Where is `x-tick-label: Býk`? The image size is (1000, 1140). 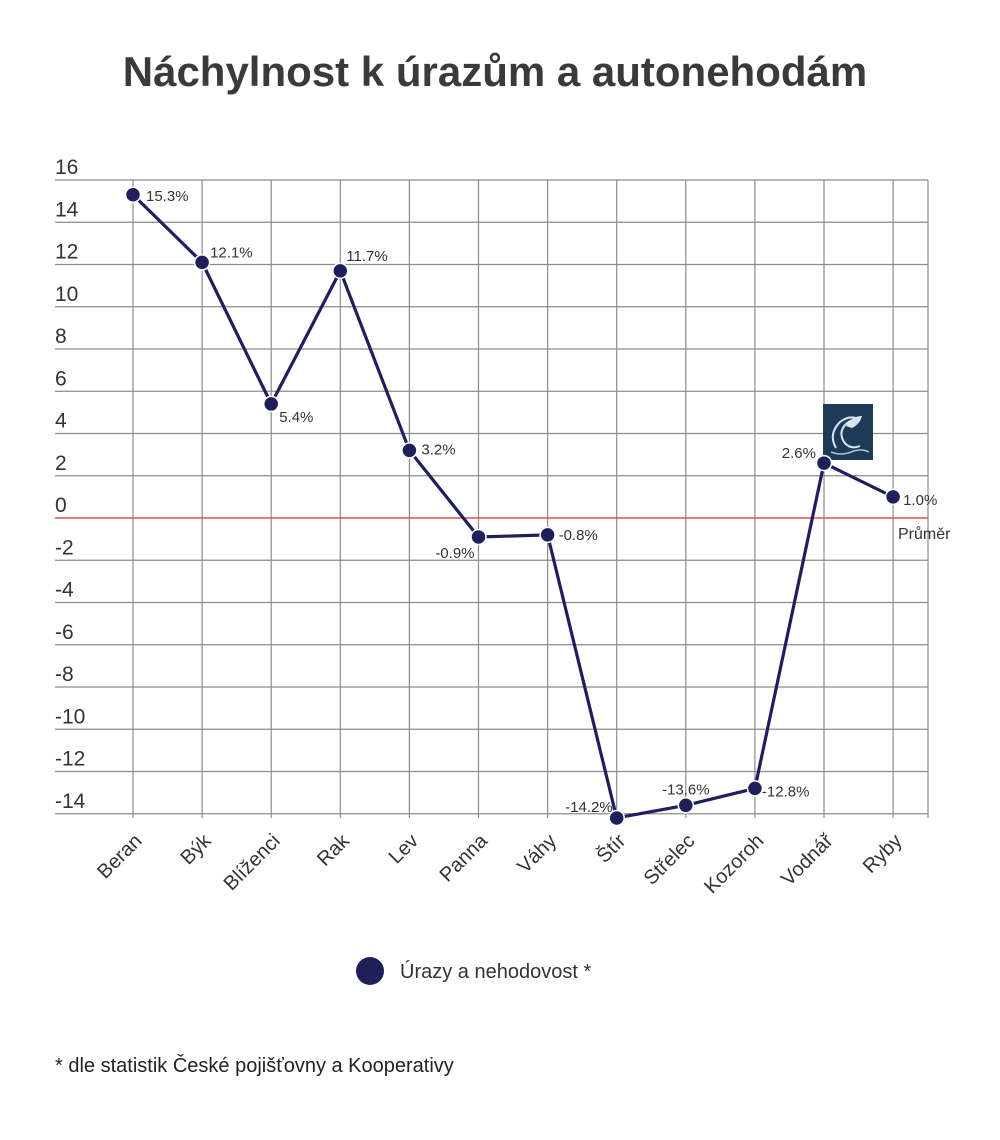 x-tick-label: Býk is located at coordinates (197, 849).